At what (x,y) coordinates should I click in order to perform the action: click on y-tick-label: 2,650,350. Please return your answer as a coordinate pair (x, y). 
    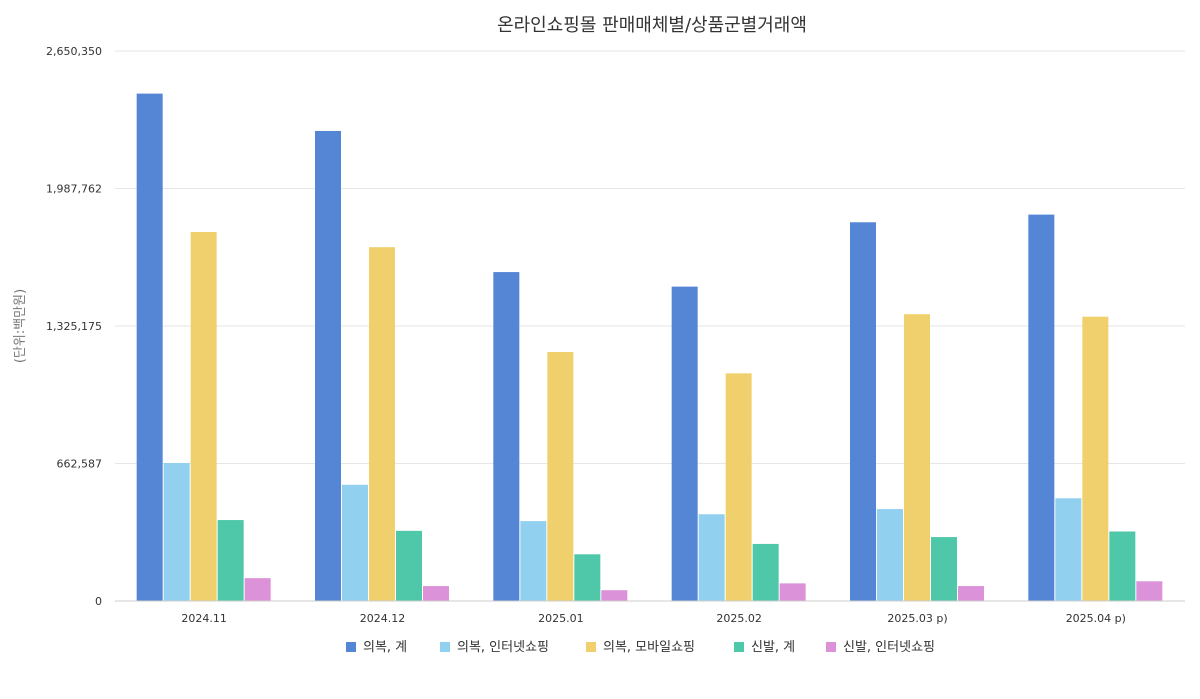
    Looking at the image, I should click on (74, 51).